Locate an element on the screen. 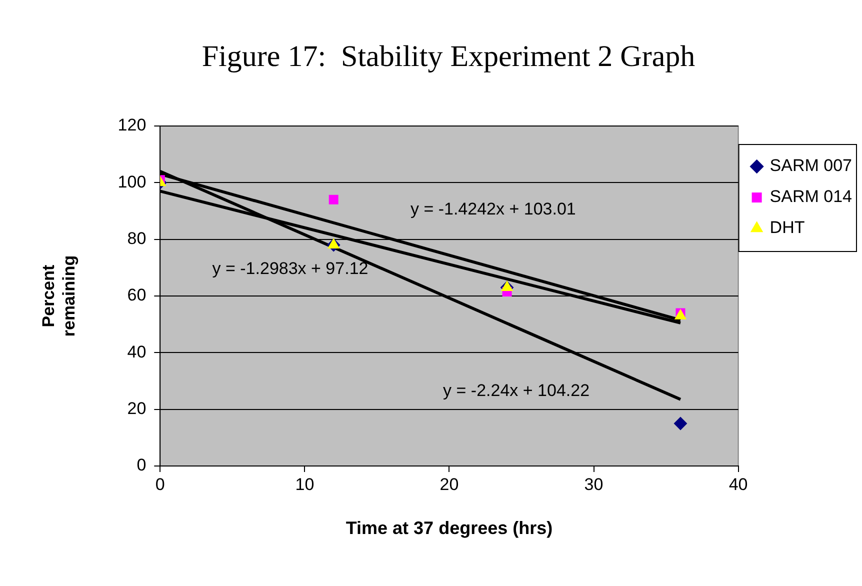 Image resolution: width=862 pixels, height=586 pixels. y-tick-label: 0 is located at coordinates (141, 465).